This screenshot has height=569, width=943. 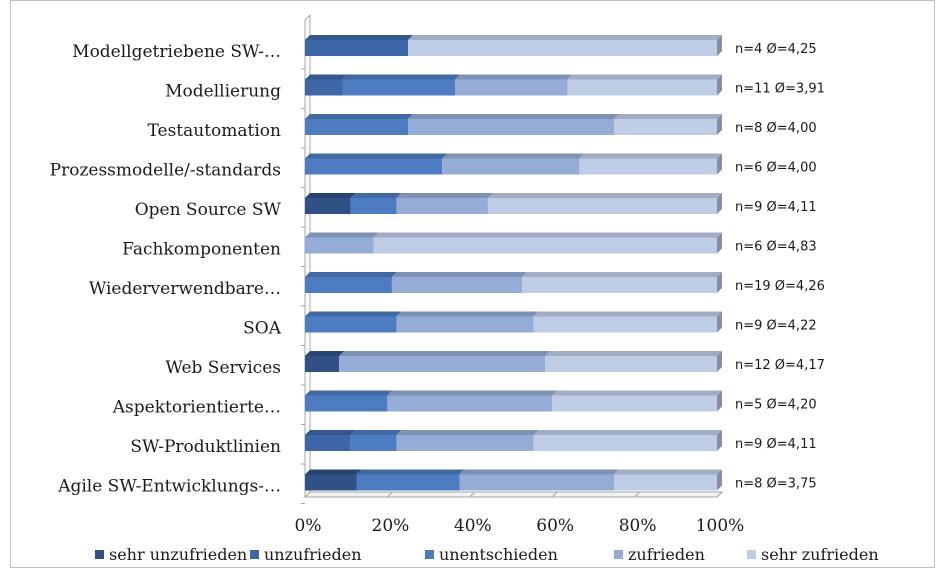 What do you see at coordinates (776, 49) in the screenshot?
I see `sample-annotation: n=4 Ø=4,25` at bounding box center [776, 49].